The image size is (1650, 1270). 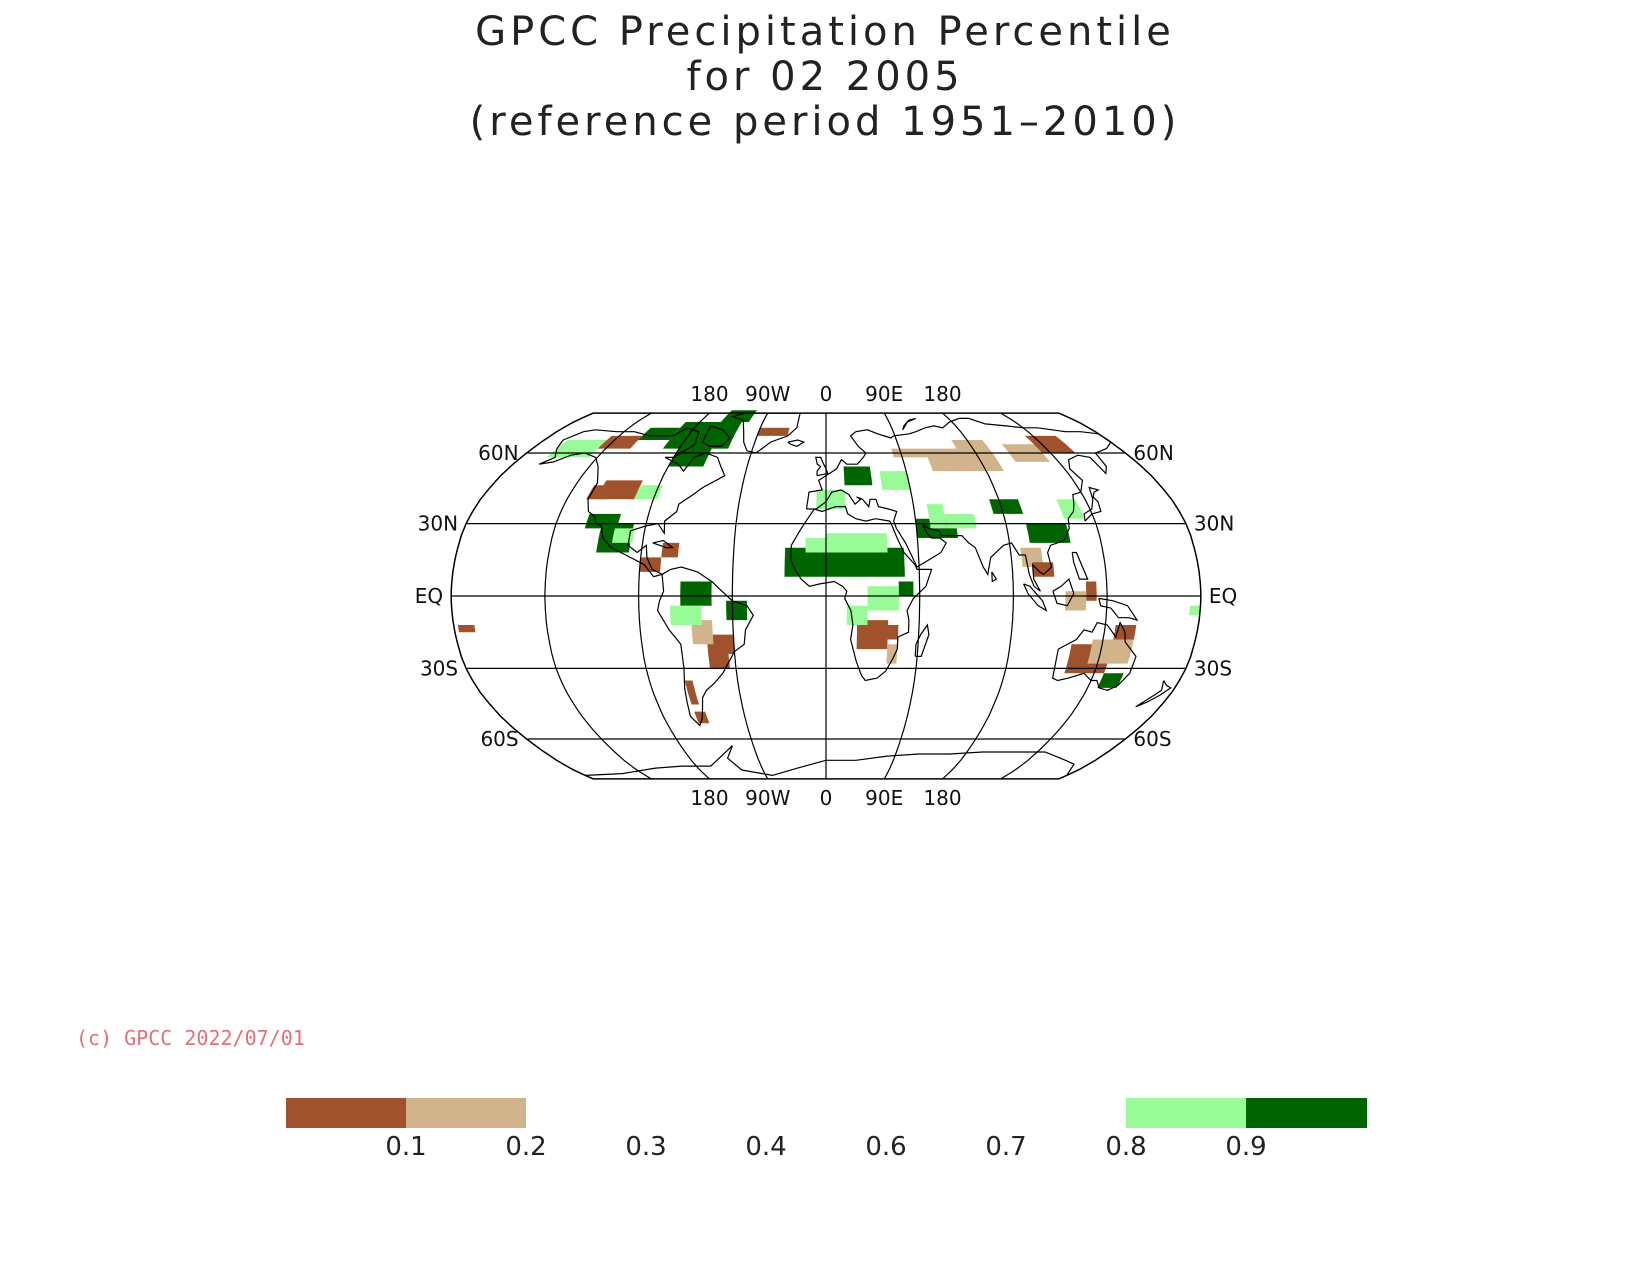 What do you see at coordinates (767, 798) in the screenshot?
I see `lon-label-bottom: 90W` at bounding box center [767, 798].